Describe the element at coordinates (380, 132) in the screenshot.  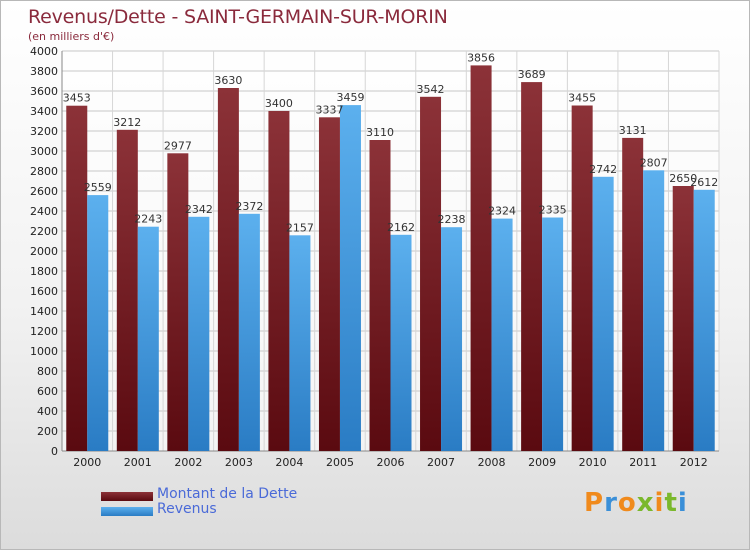
I see `value-label-dette: 3110` at that location.